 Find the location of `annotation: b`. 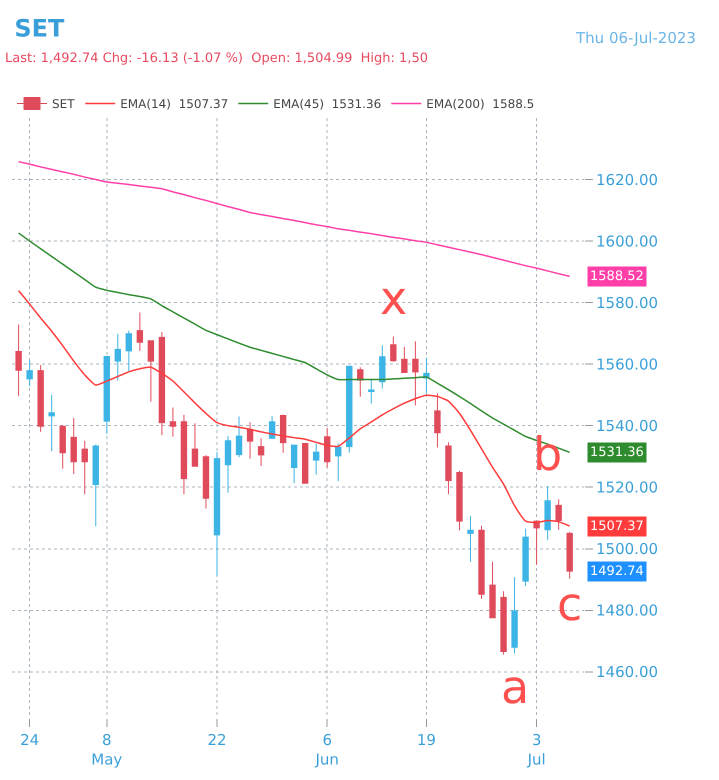

annotation: b is located at coordinates (547, 454).